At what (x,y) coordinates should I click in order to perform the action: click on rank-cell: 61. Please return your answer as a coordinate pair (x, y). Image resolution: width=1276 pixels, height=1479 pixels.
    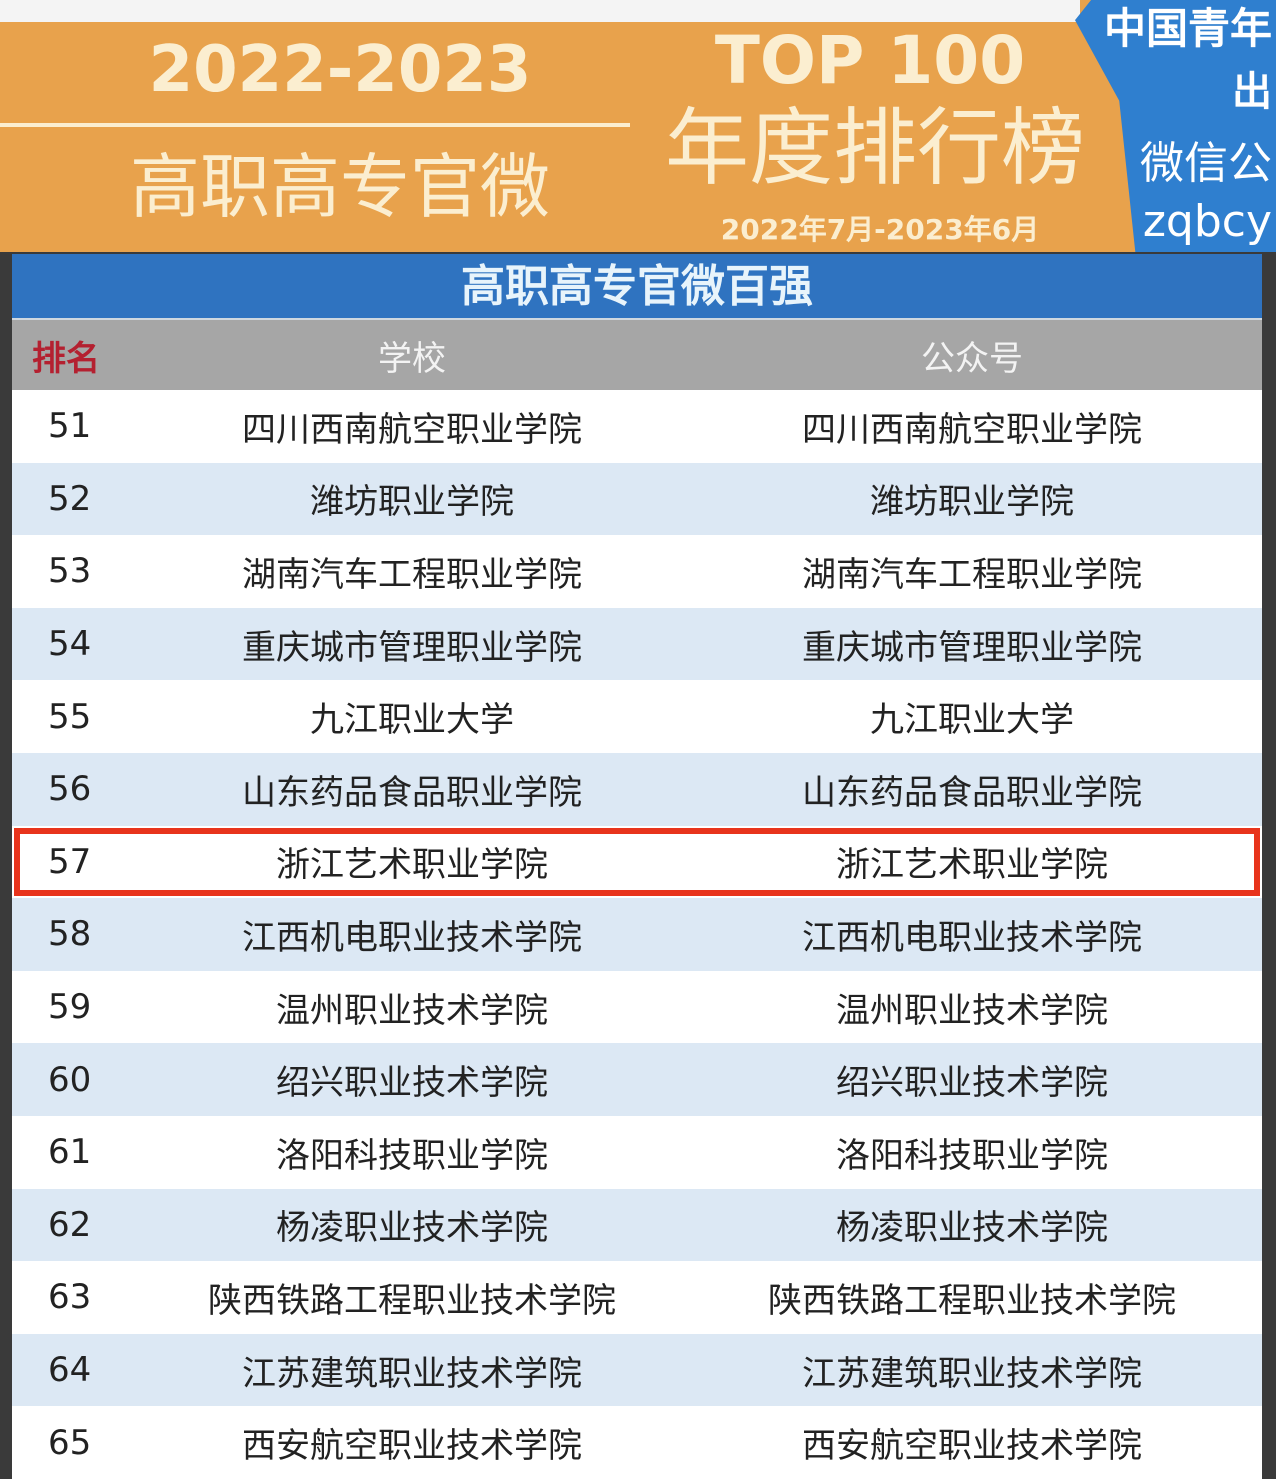
    Looking at the image, I should click on (70, 1152).